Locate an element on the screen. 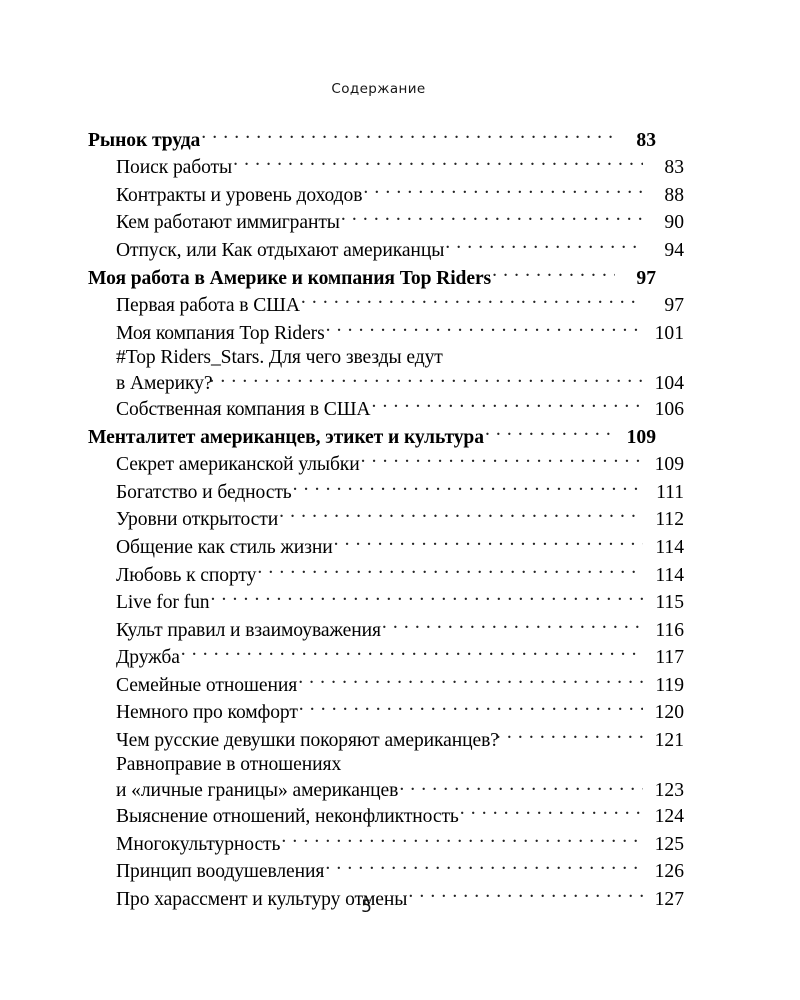 The image size is (800, 1000). toc-entry: Про харассмент и культуру отмены 127 is located at coordinates (386, 899).